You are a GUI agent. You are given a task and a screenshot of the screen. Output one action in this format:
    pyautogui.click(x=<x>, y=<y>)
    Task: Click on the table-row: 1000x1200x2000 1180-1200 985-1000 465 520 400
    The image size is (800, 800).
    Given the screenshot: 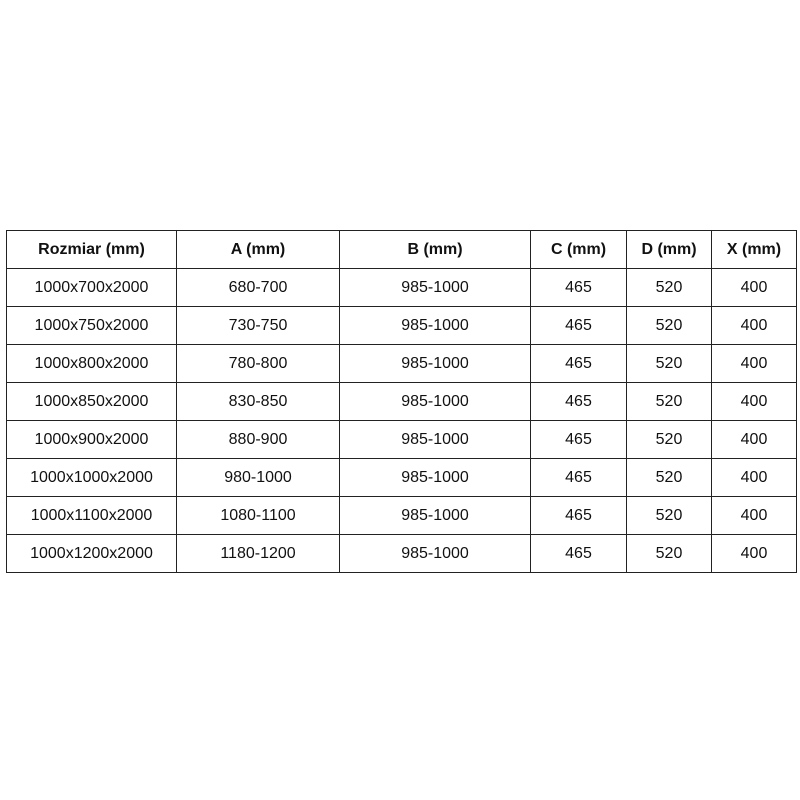 What is the action you would take?
    pyautogui.click(x=401, y=553)
    